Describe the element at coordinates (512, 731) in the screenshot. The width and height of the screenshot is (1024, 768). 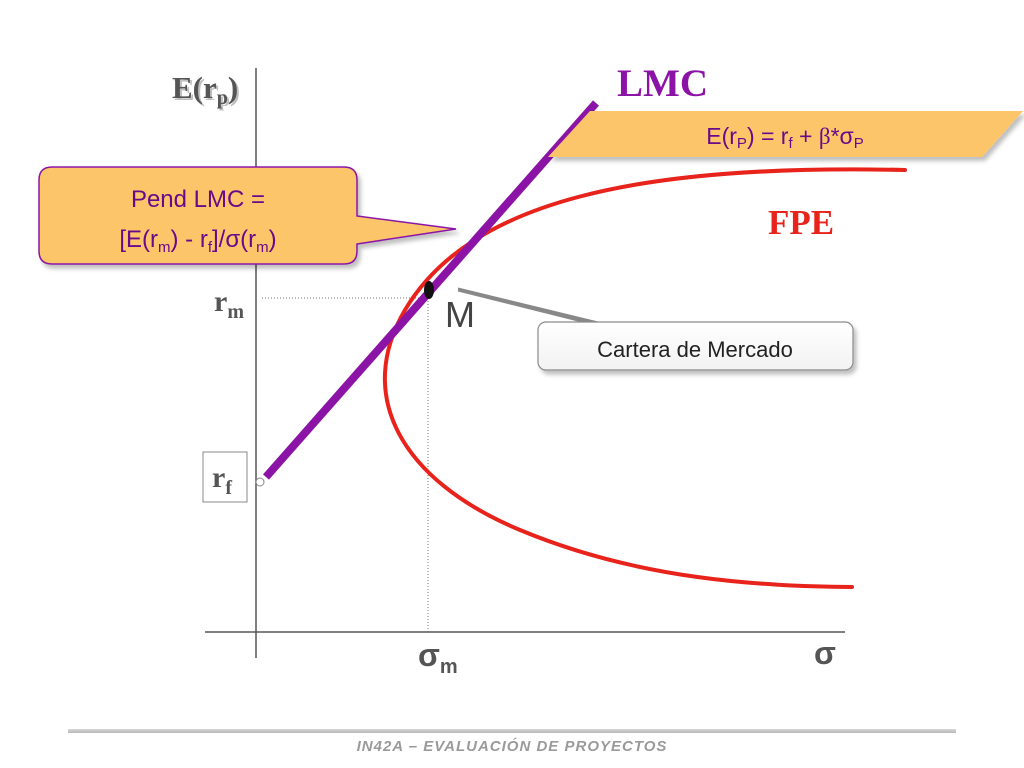
I see `footer-divider` at that location.